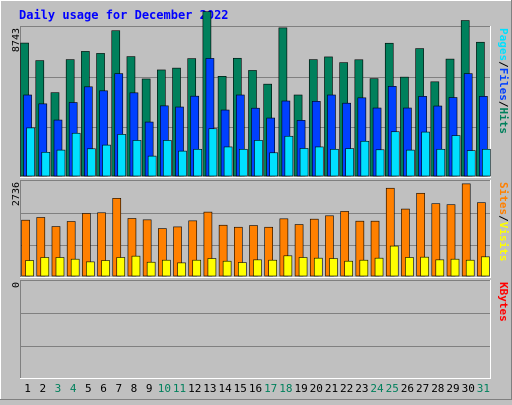 This screenshot has height=405, width=512. Describe the element at coordinates (483, 388) in the screenshot. I see `day-label-31: 31` at that location.